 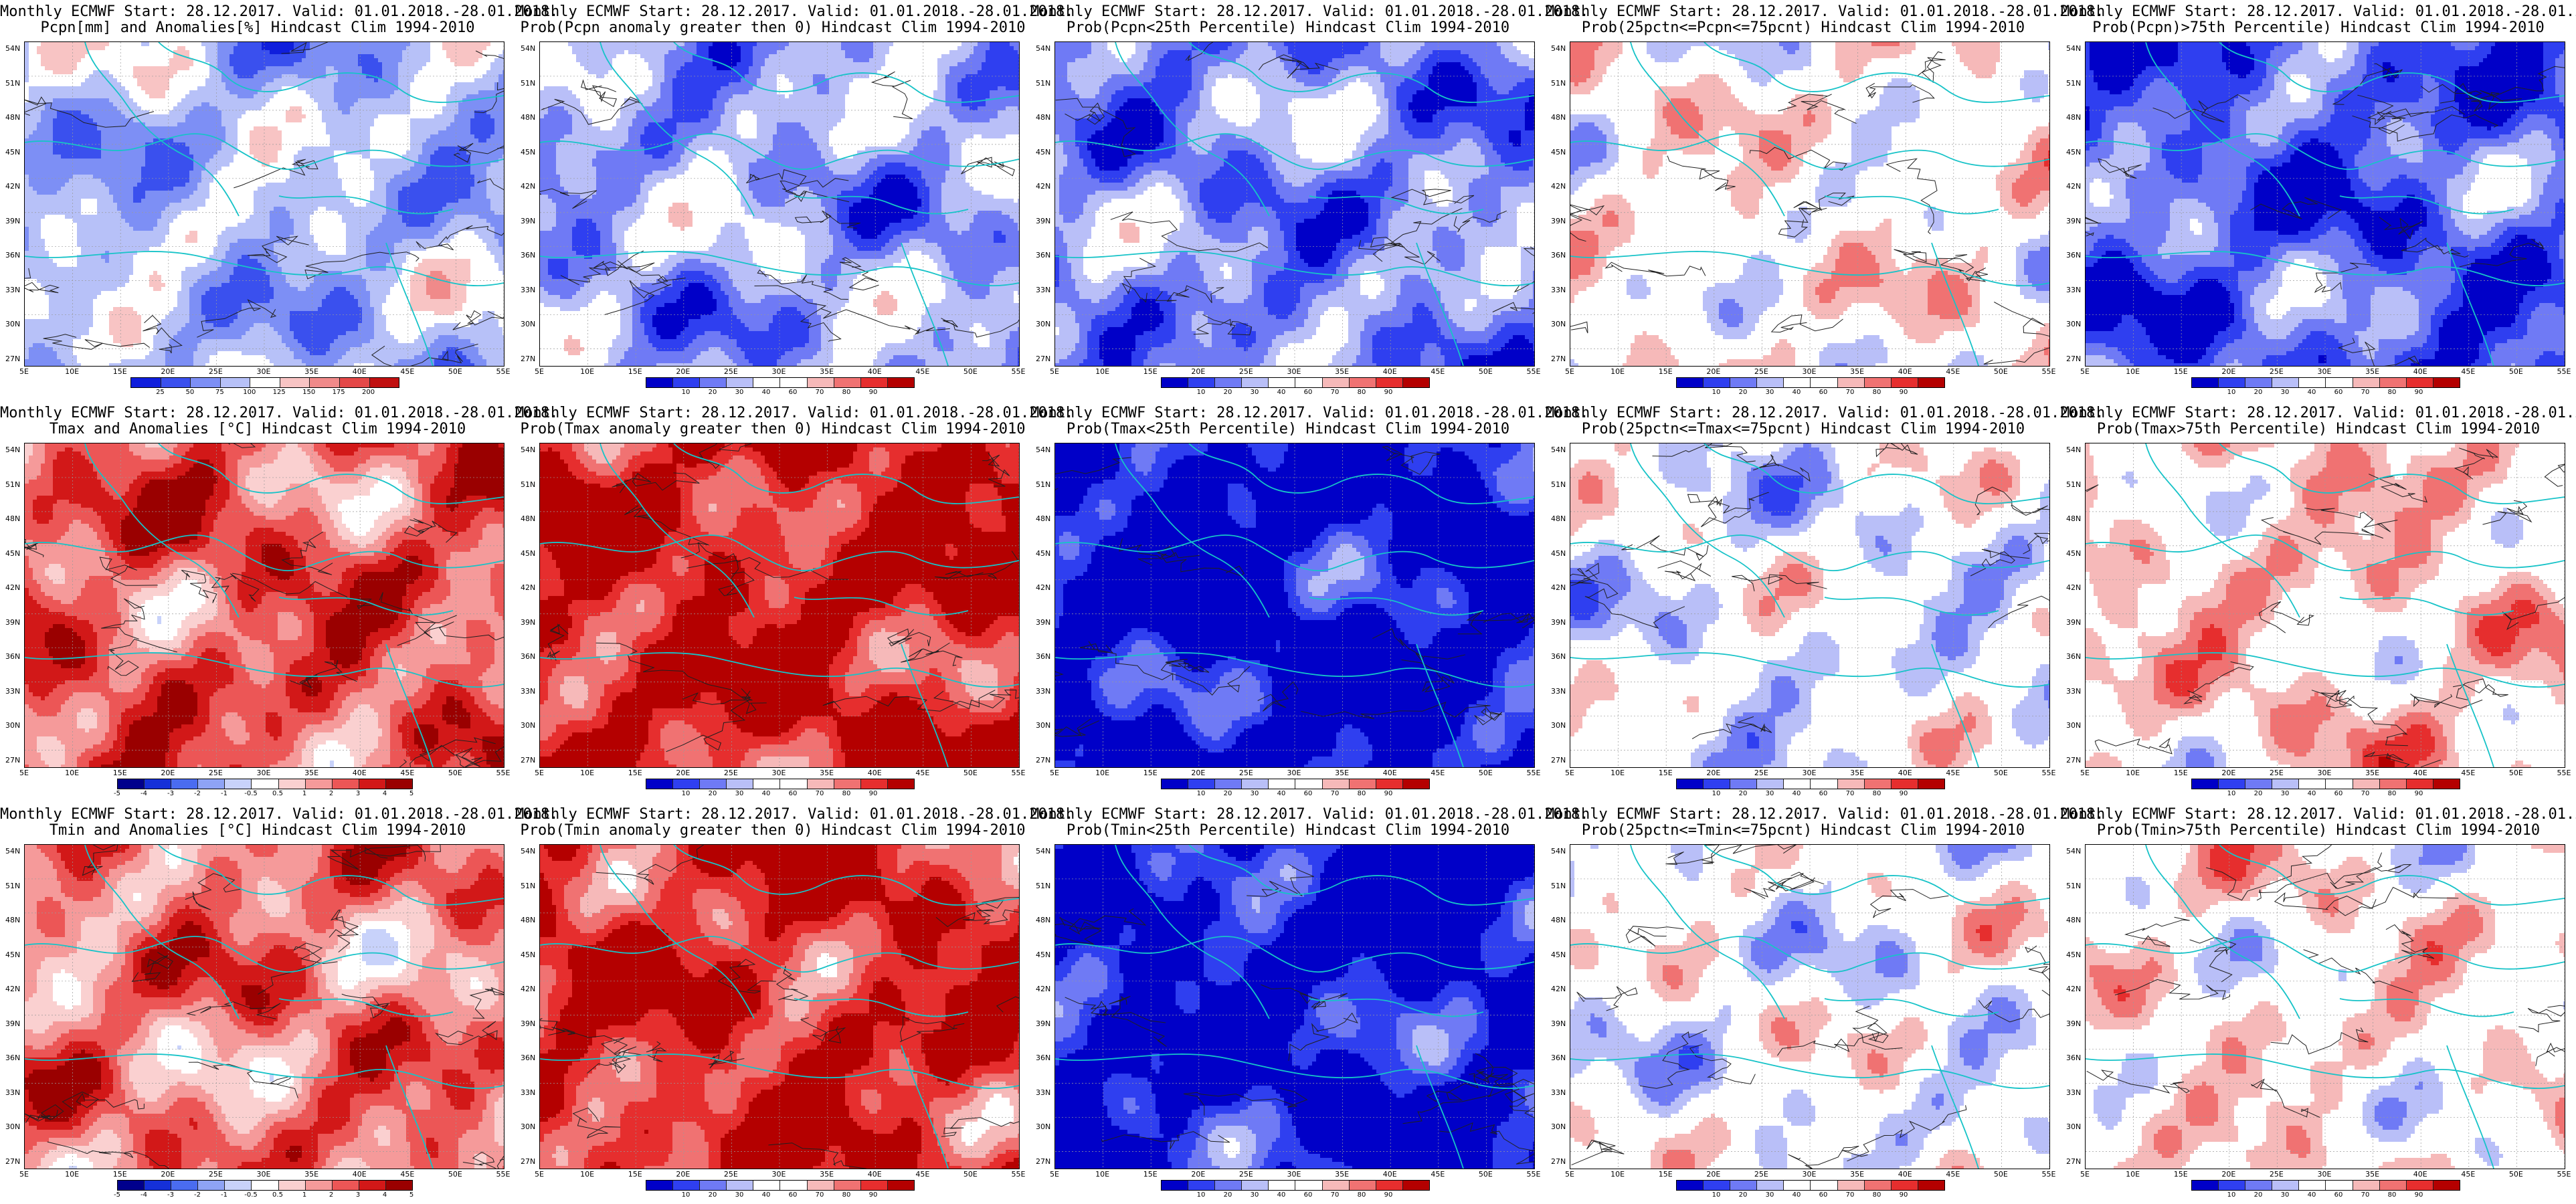 What do you see at coordinates (2073, 186) in the screenshot?
I see `lat-label: 42N` at bounding box center [2073, 186].